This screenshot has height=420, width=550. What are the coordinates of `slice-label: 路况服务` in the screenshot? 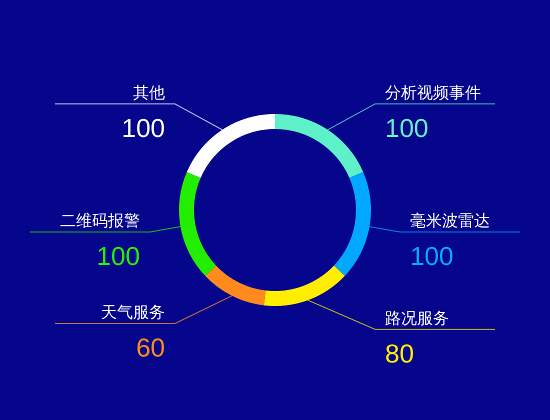 It's located at (417, 318).